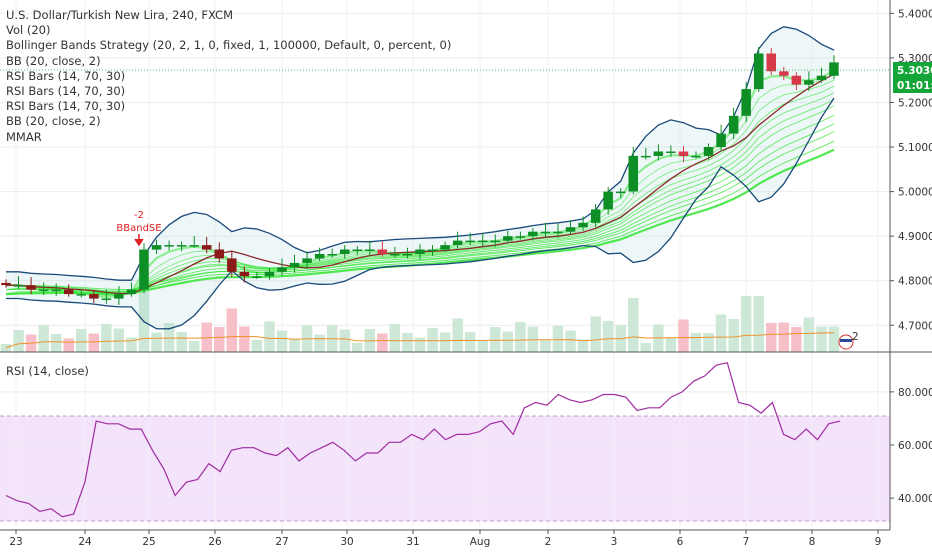 Image resolution: width=932 pixels, height=554 pixels. I want to click on time-tick-label: 2, so click(548, 542).